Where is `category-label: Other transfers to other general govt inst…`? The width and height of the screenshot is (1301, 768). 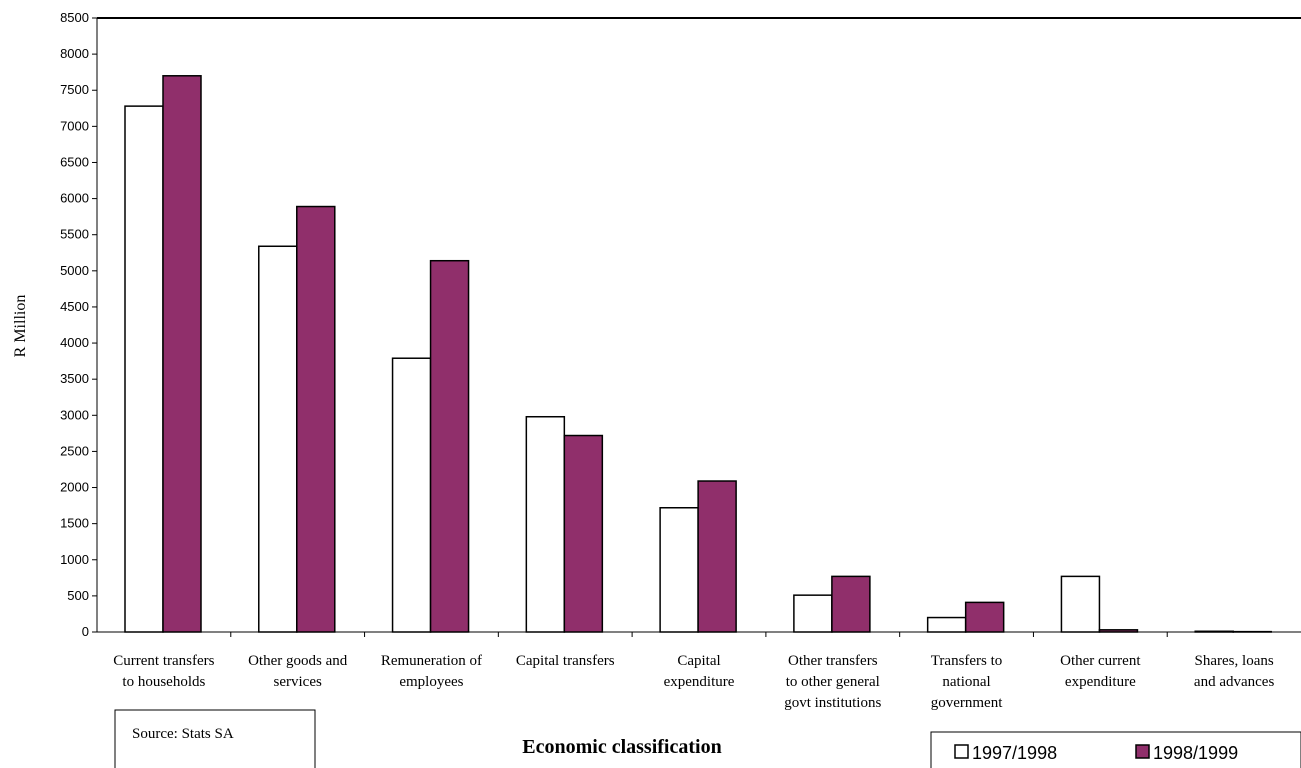
category-label: Other transfers to other general govt inst… is located at coordinates (832, 682).